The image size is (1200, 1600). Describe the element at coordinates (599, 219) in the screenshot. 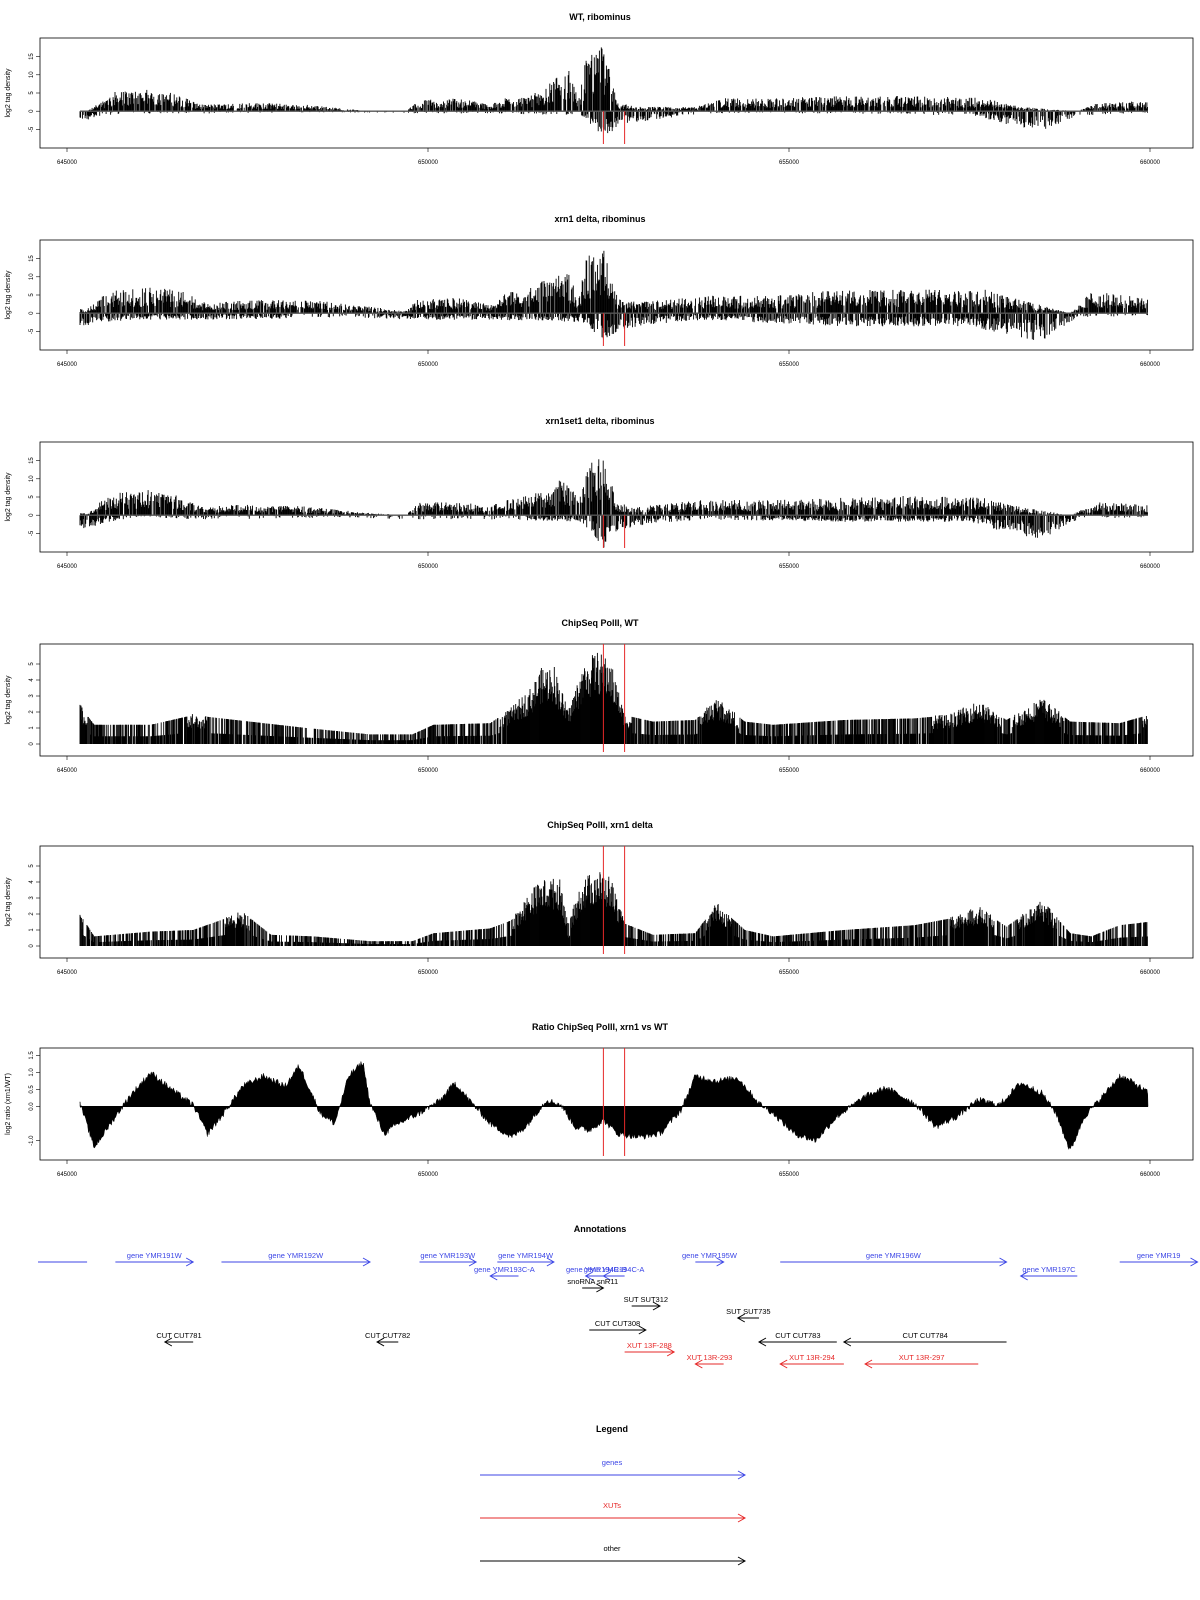

I see `panel-title: xrn1 delta, ribominus` at that location.